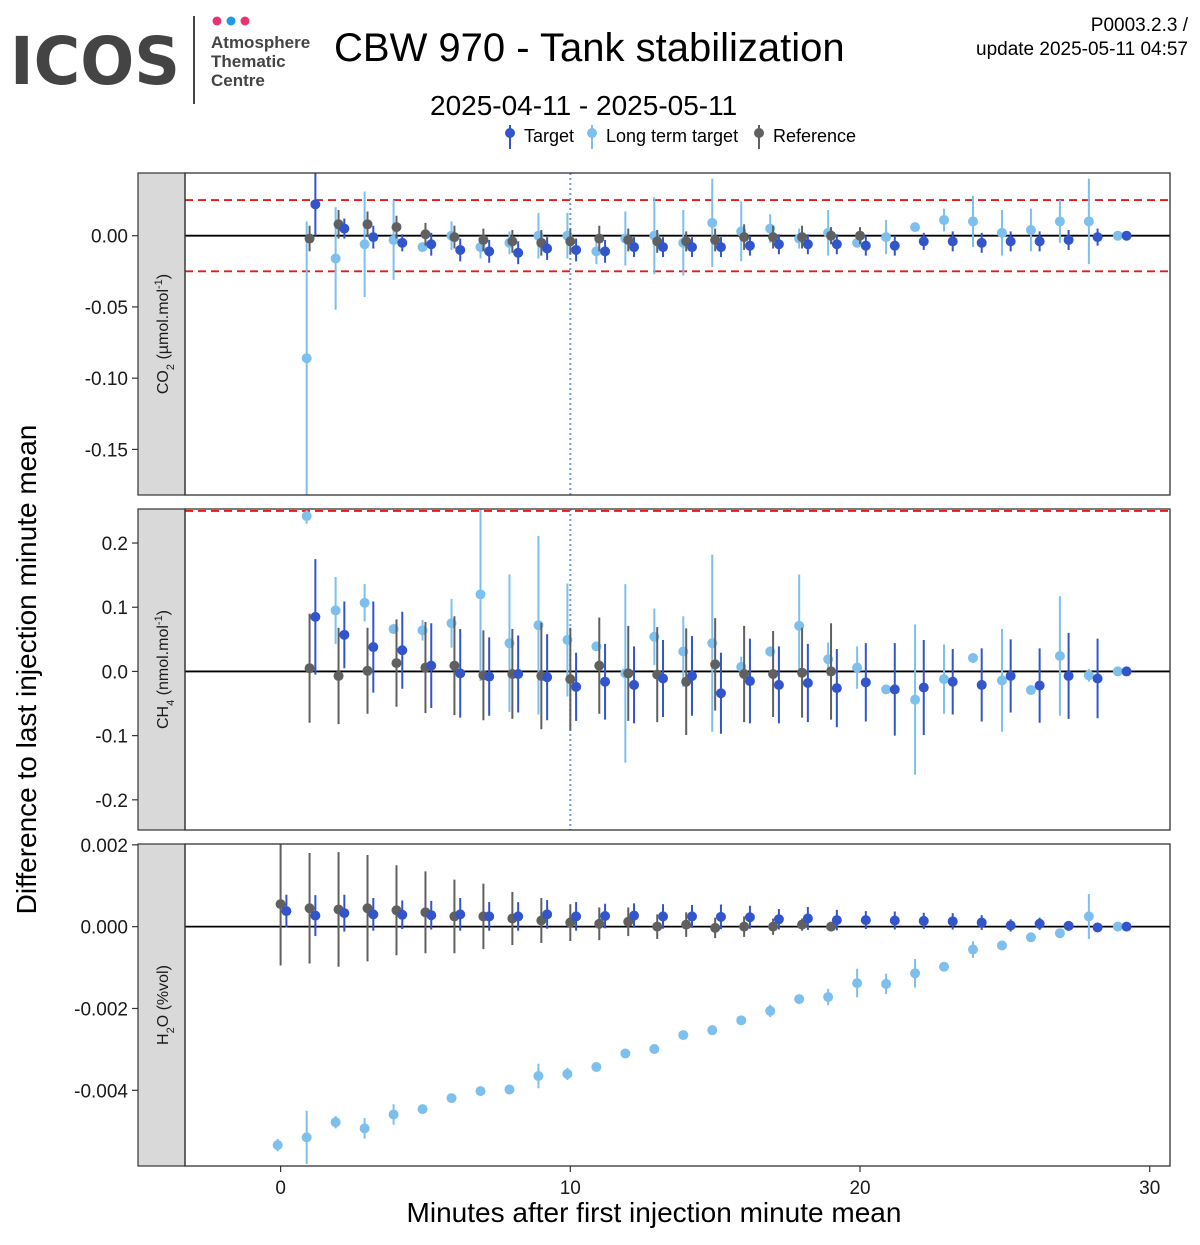 This screenshot has width=1200, height=1245. Describe the element at coordinates (109, 237) in the screenshot. I see `y-tick-label-co2: 0.00` at that location.